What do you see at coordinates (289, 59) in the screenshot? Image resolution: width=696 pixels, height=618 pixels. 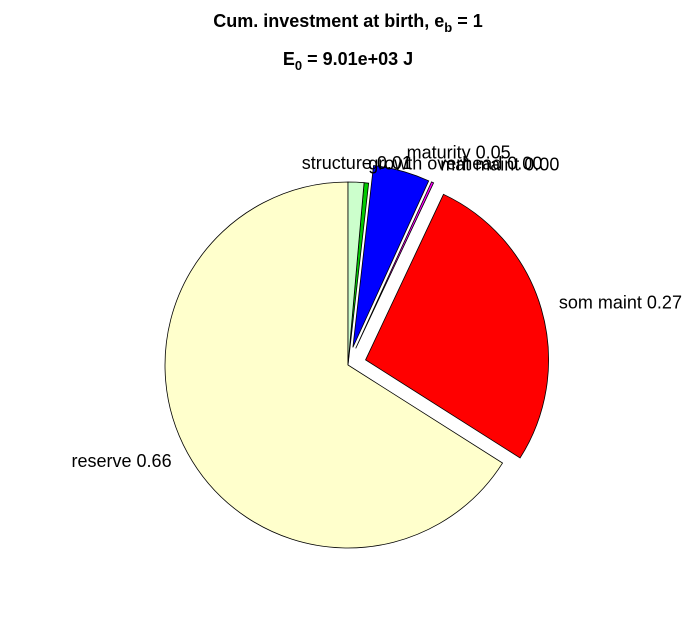 I see `subtitle-text: E` at bounding box center [289, 59].